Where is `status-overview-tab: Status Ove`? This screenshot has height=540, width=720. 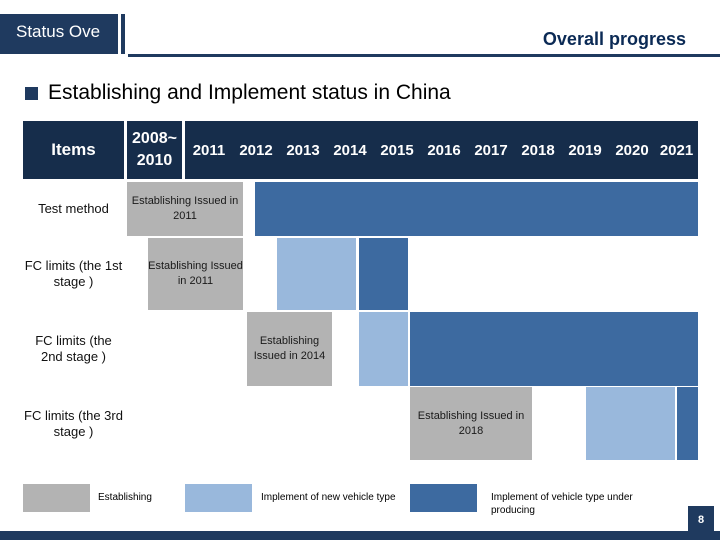 status-overview-tab: Status Ove is located at coordinates (59, 34).